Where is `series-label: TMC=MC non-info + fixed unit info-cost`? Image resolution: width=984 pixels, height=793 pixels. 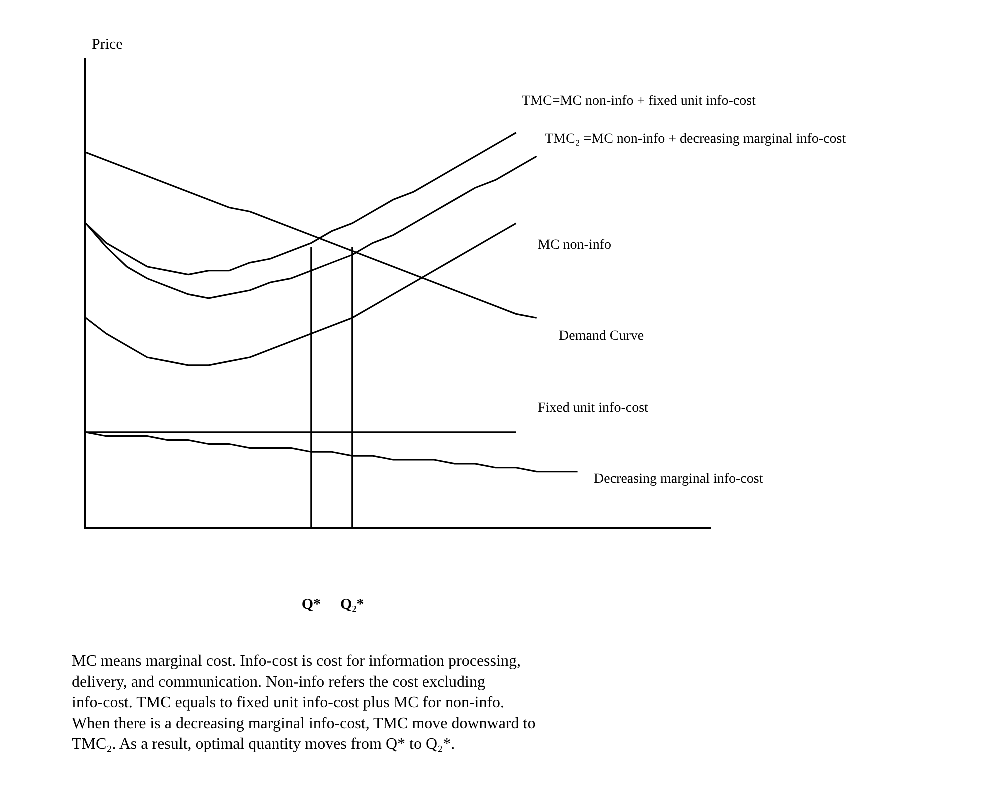
series-label: TMC=MC non-info + fixed unit info-cost is located at coordinates (639, 101).